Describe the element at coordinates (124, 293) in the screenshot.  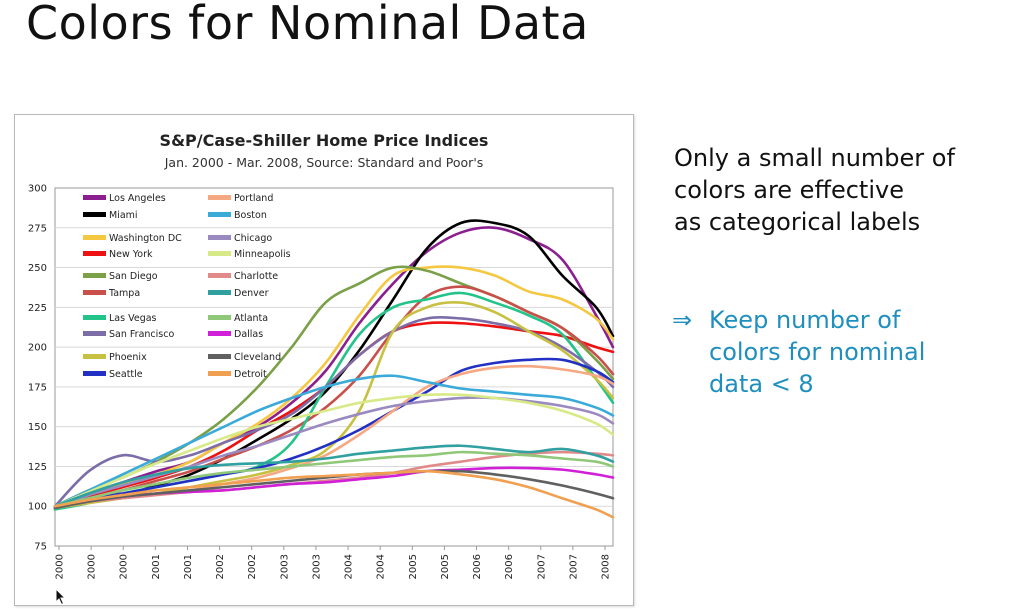
I see `legend-label-tampa: Tampa` at that location.